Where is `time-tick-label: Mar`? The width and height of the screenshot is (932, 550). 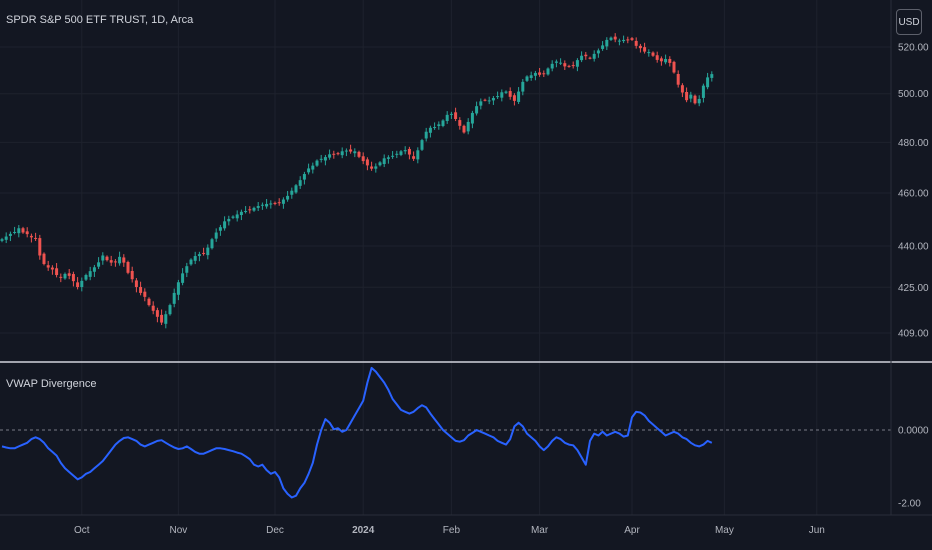
time-tick-label: Mar is located at coordinates (540, 530).